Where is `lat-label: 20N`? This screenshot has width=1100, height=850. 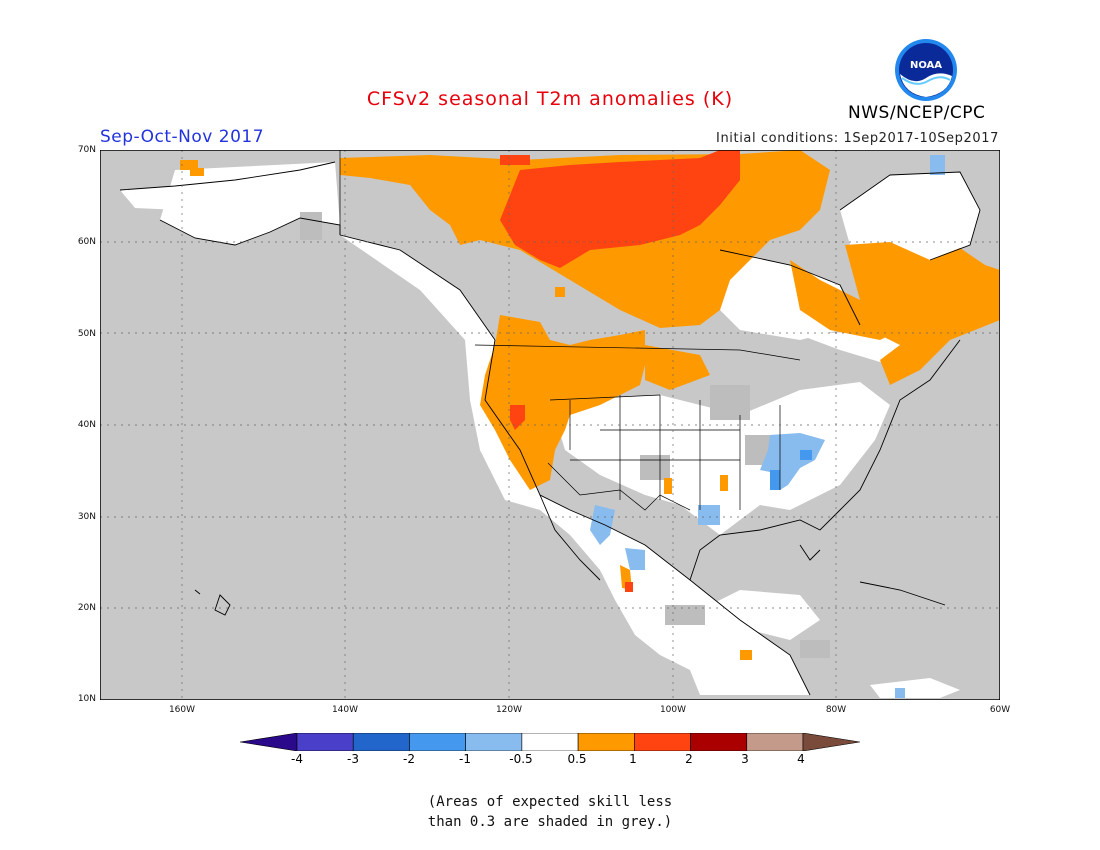
lat-label: 20N is located at coordinates (86, 608).